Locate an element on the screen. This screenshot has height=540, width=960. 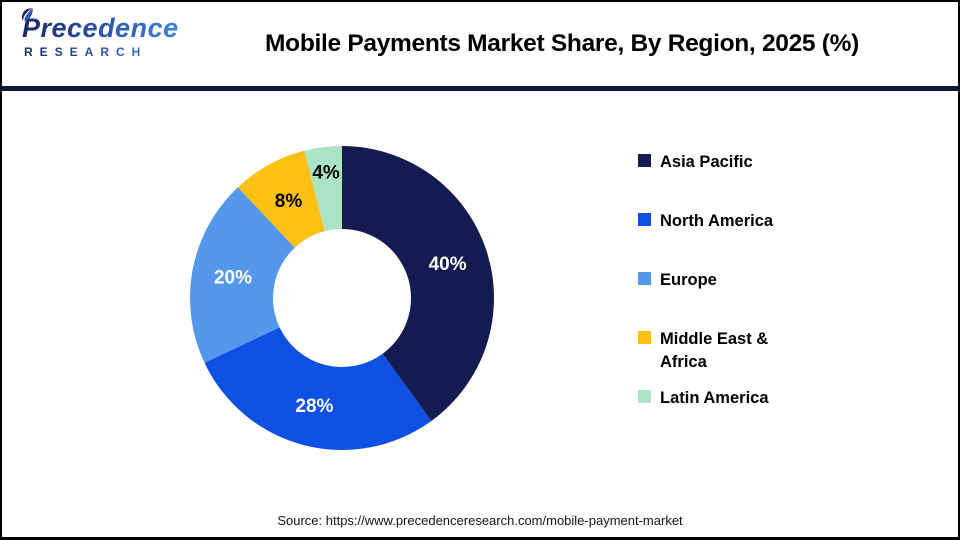
donut-slice-middle-east-africa is located at coordinates (281, 199).